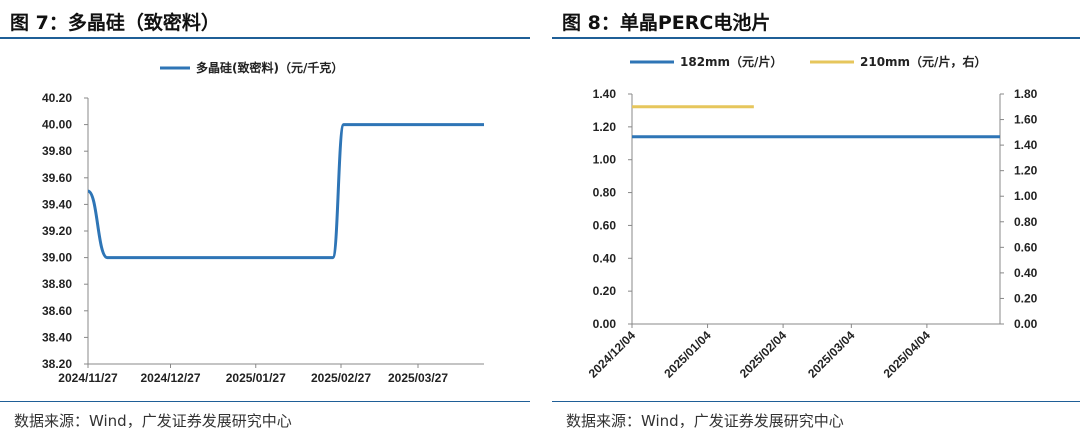 The image size is (1080, 440). Describe the element at coordinates (115, 23) in the screenshot. I see `figure-7-title: 图 7：多晶硅（致密料）` at that location.